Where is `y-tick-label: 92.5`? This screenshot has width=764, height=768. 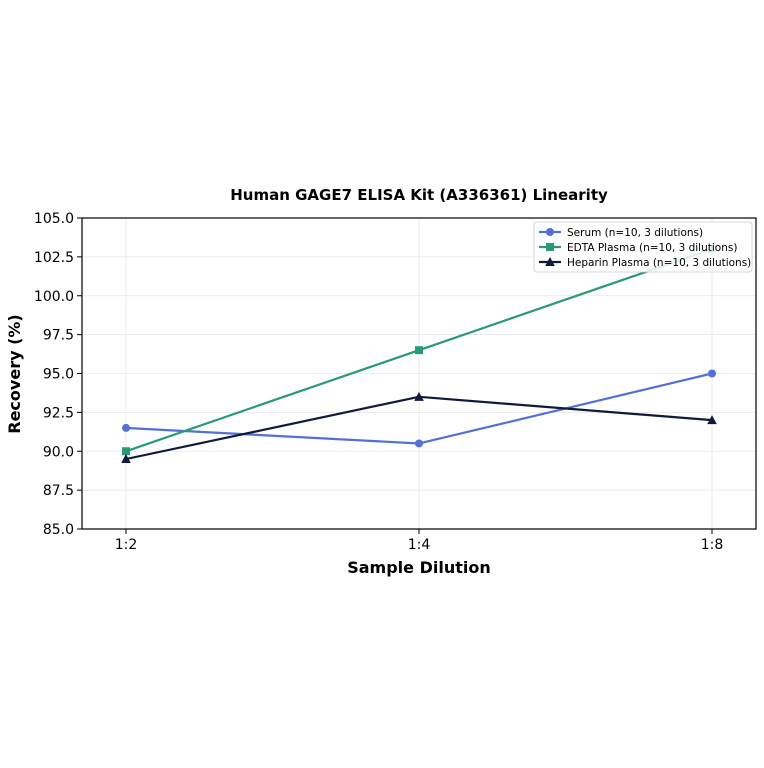 y-tick-label: 92.5 is located at coordinates (58, 413).